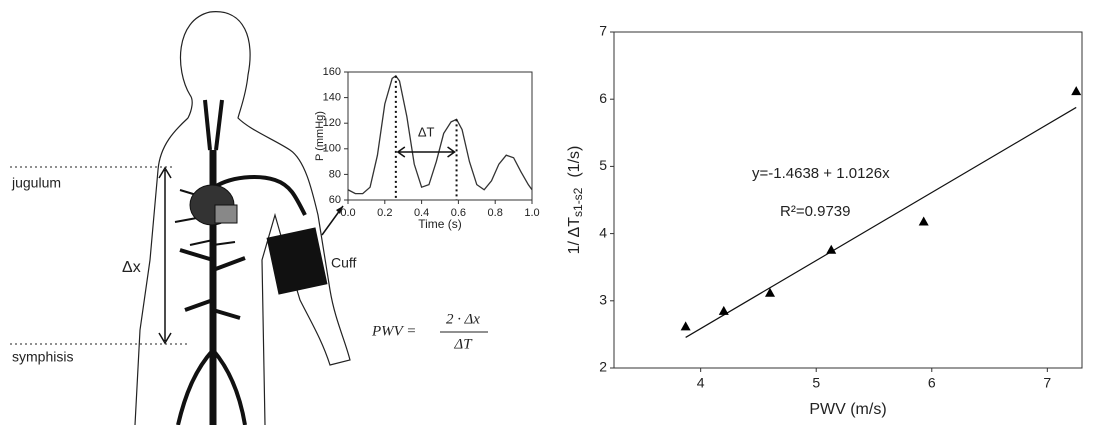 This screenshot has height=425, width=1097. I want to click on x-tick-label: 0.4, so click(421, 213).